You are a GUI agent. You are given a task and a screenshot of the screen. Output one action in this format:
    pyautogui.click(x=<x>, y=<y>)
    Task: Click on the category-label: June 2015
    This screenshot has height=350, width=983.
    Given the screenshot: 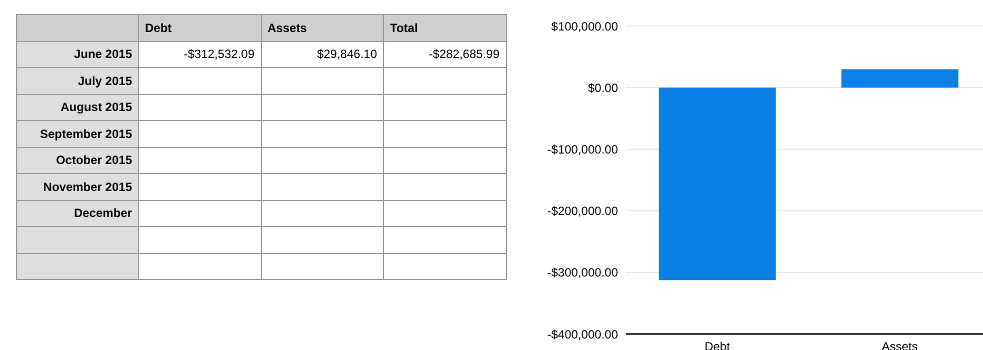 What is the action you would take?
    pyautogui.click(x=103, y=54)
    